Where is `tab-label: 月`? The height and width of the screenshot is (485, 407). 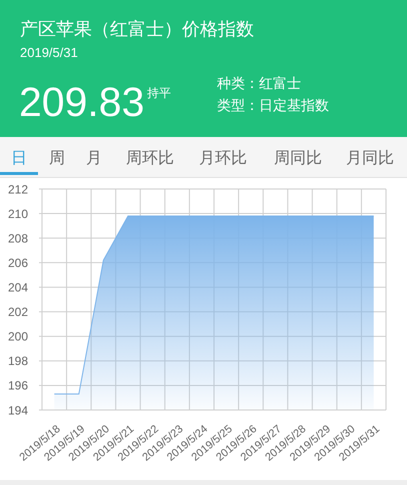 tab-label: 月 is located at coordinates (94, 158).